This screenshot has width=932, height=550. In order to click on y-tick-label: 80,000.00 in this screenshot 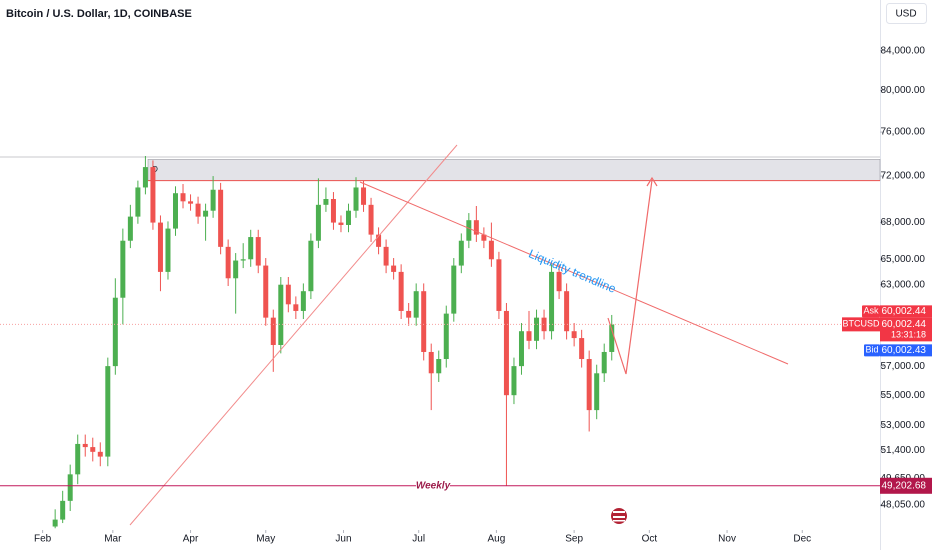, I will do `click(903, 90)`.